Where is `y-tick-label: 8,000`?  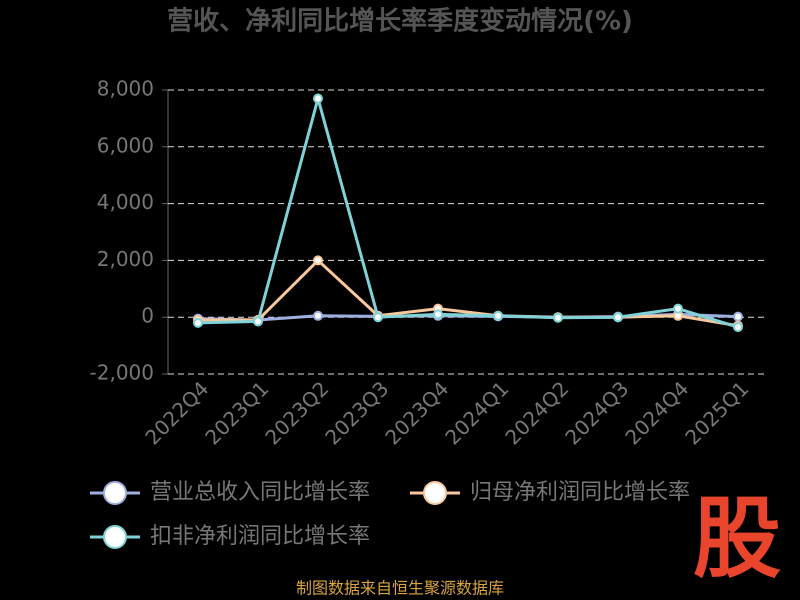
y-tick-label: 8,000 is located at coordinates (125, 89).